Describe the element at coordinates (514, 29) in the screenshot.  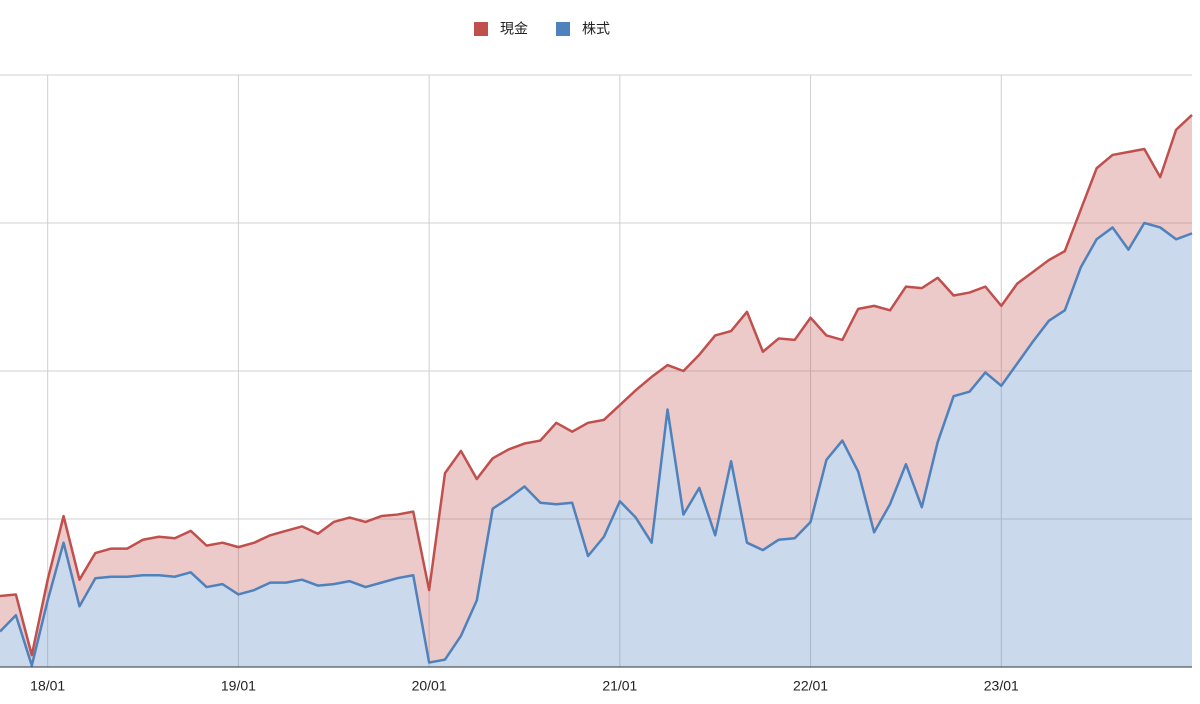
I see `legend-label: 現金` at that location.